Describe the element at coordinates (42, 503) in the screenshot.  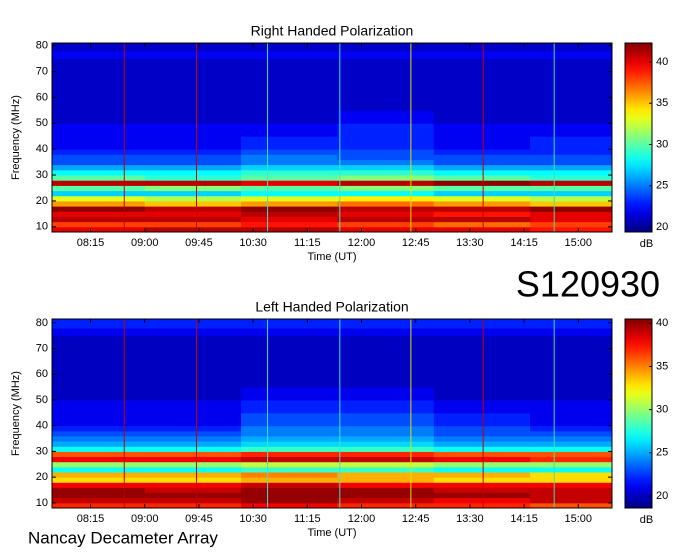
I see `y-tick-label: 10` at that location.